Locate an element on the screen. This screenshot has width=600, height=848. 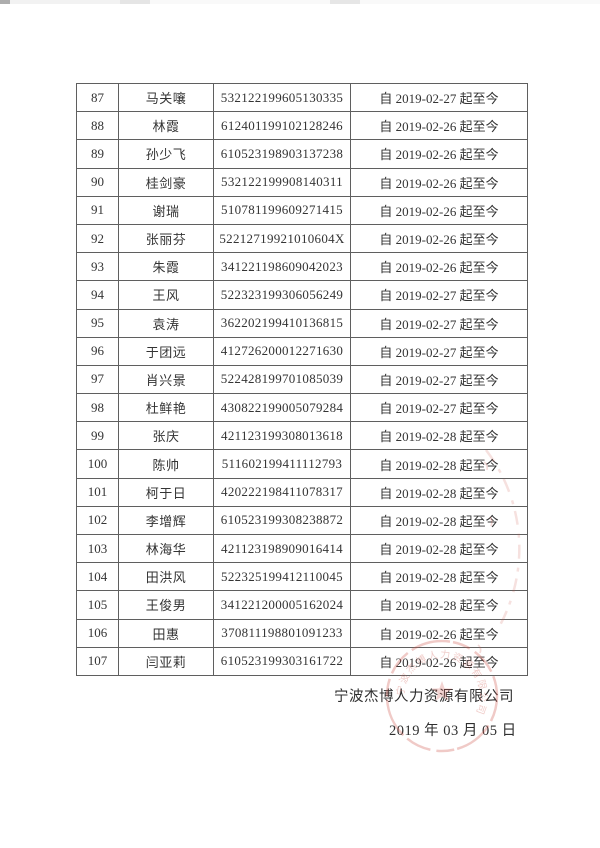
table-row: 100 陈帅 511602199411112793 自 2019-02-28 起至今 is located at coordinates (302, 464).